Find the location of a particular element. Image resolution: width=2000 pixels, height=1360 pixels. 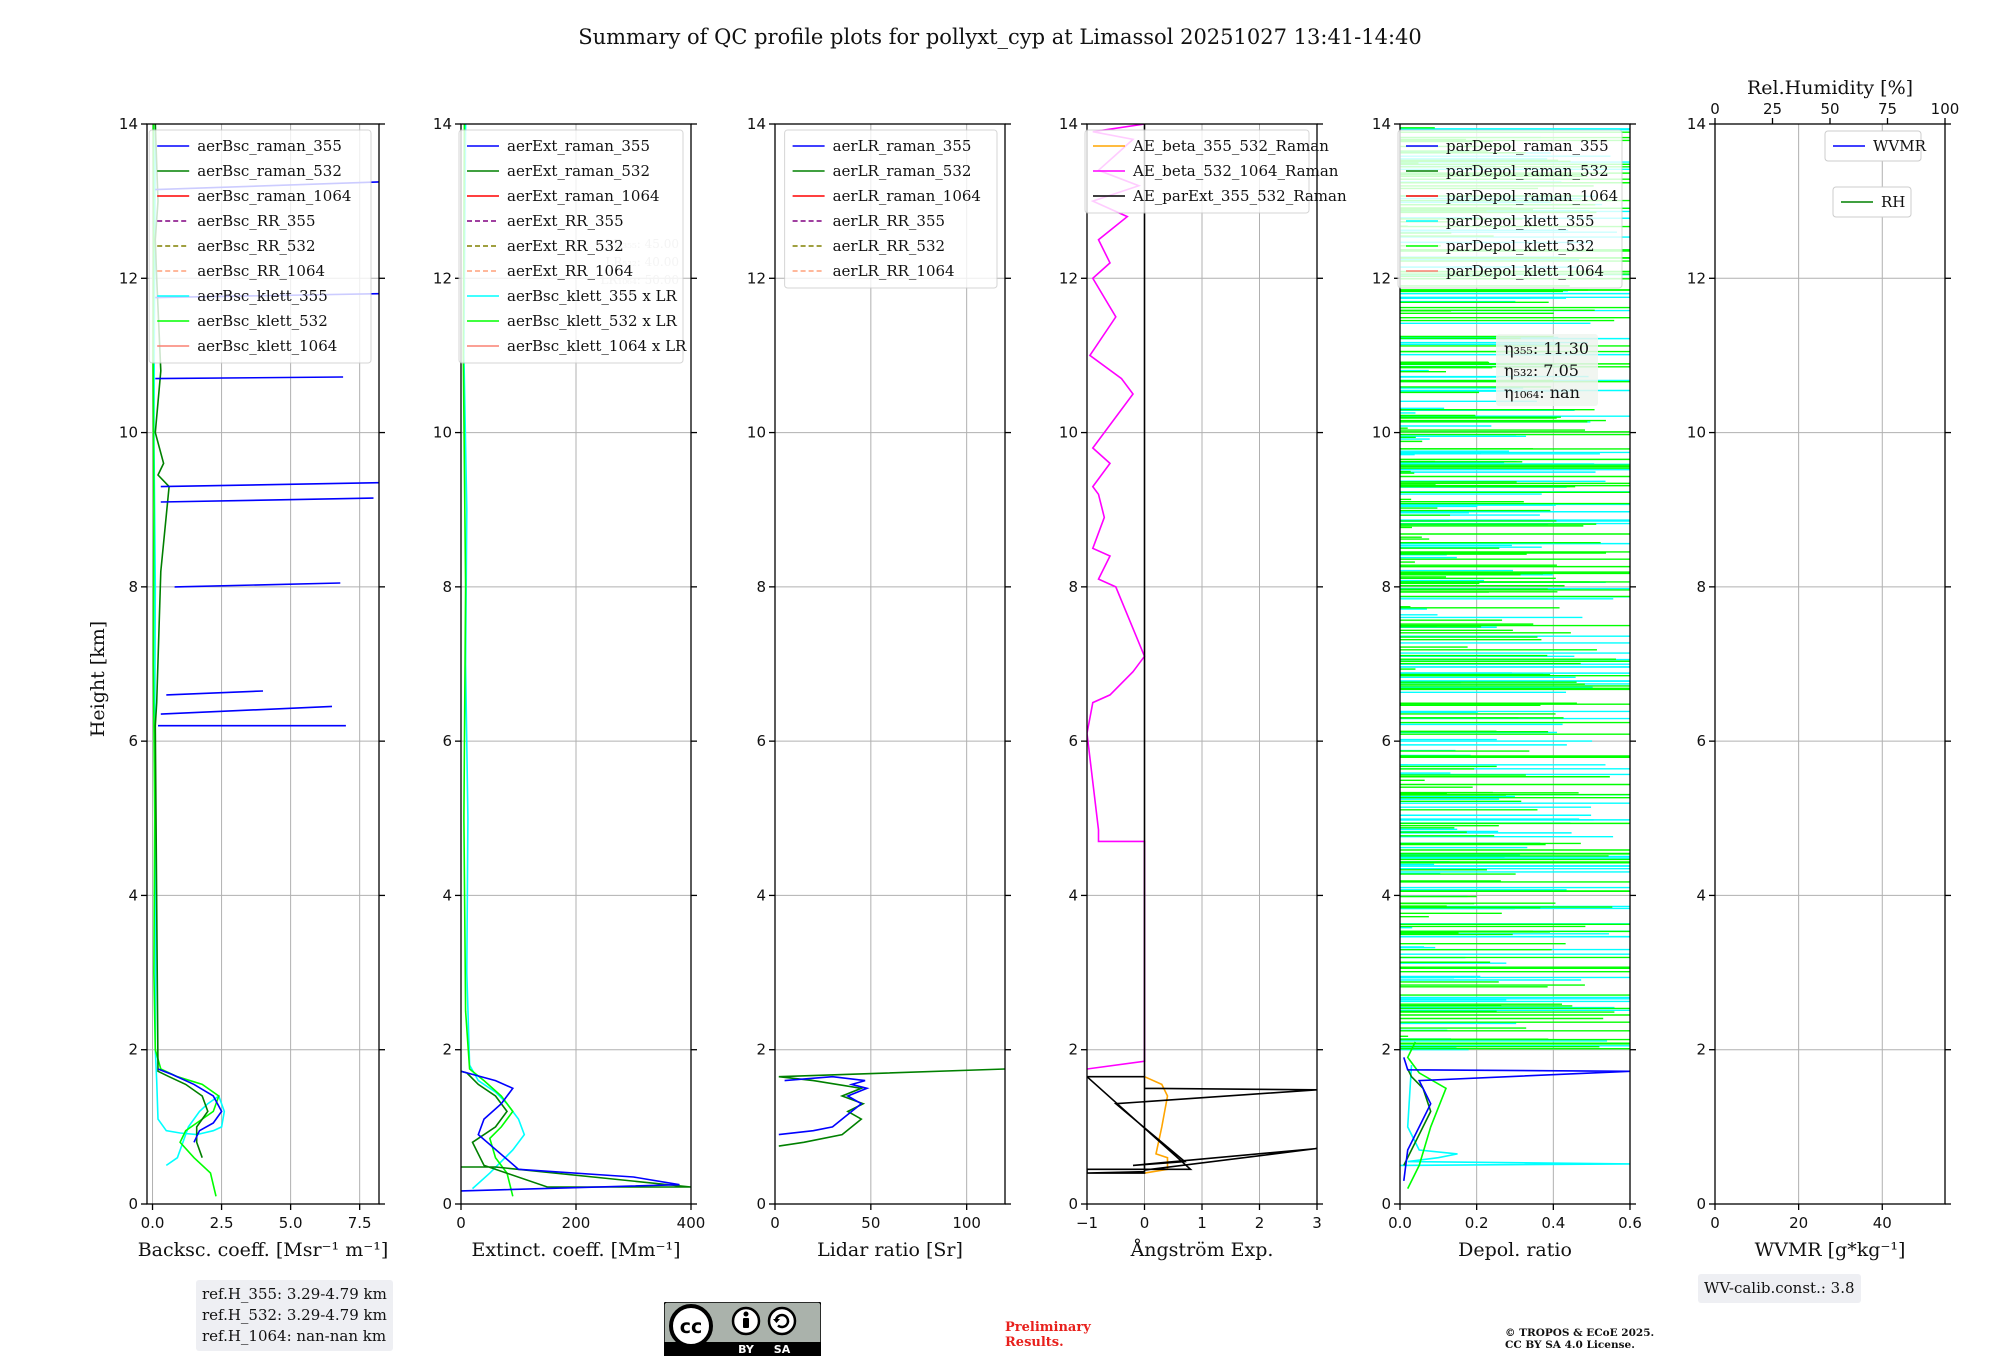

x-tick-label: 7.5 is located at coordinates (360, 1223).